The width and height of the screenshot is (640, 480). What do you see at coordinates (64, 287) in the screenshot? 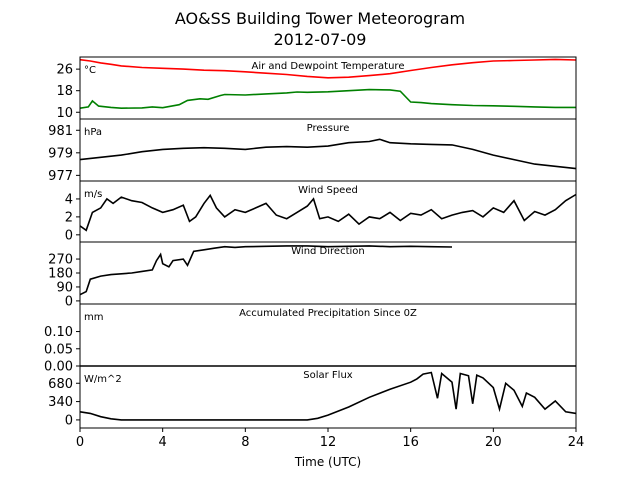
I see `wind_direction-y-tick-label: 90` at bounding box center [64, 287].